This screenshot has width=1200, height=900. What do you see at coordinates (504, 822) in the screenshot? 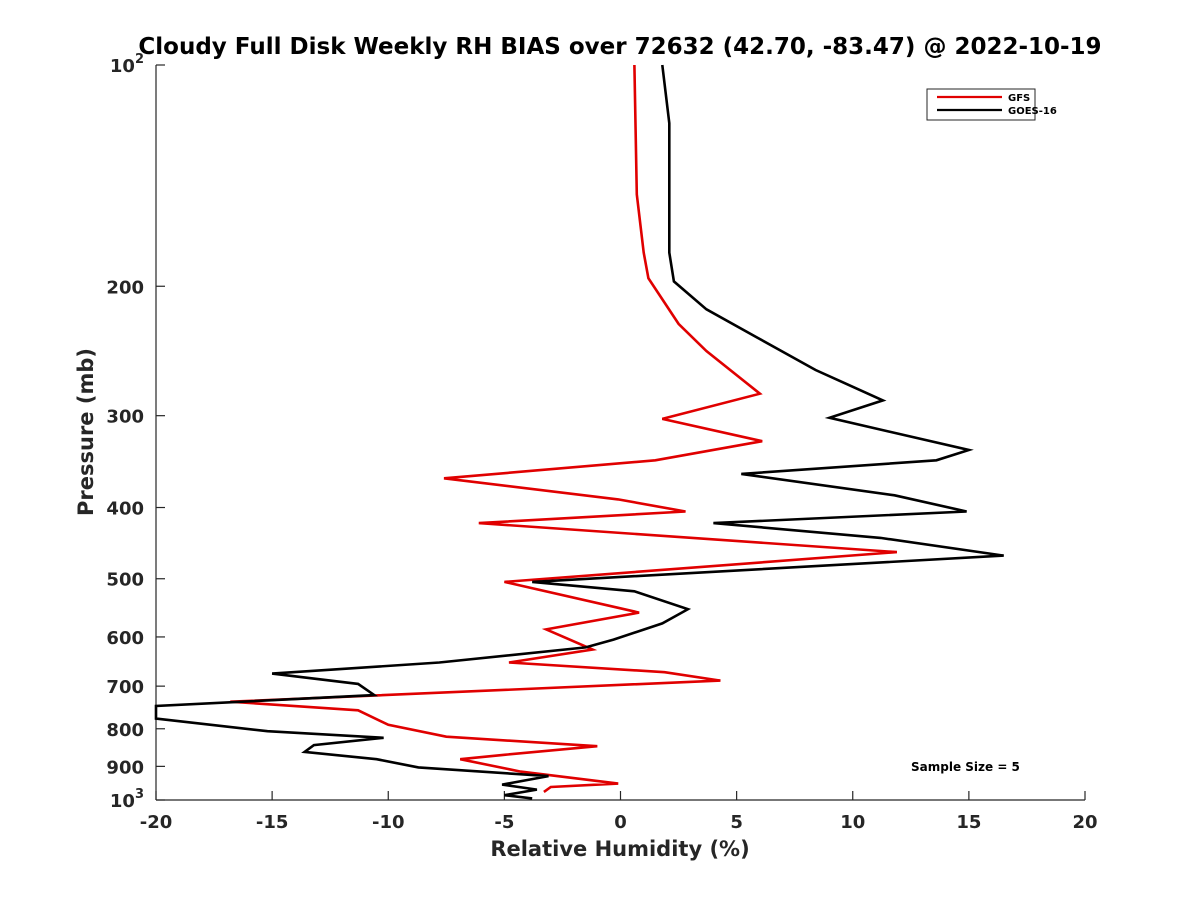
I see `x-tick-label: -5` at bounding box center [504, 822].